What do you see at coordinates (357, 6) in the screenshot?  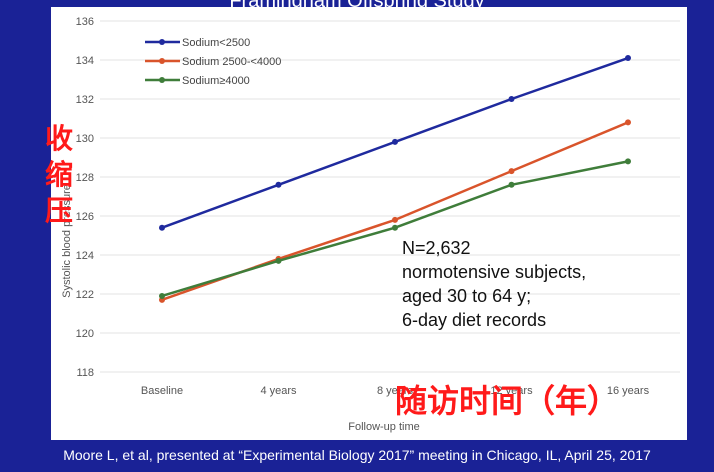 I see `slide-title: Framingham Offspring Study` at bounding box center [357, 6].